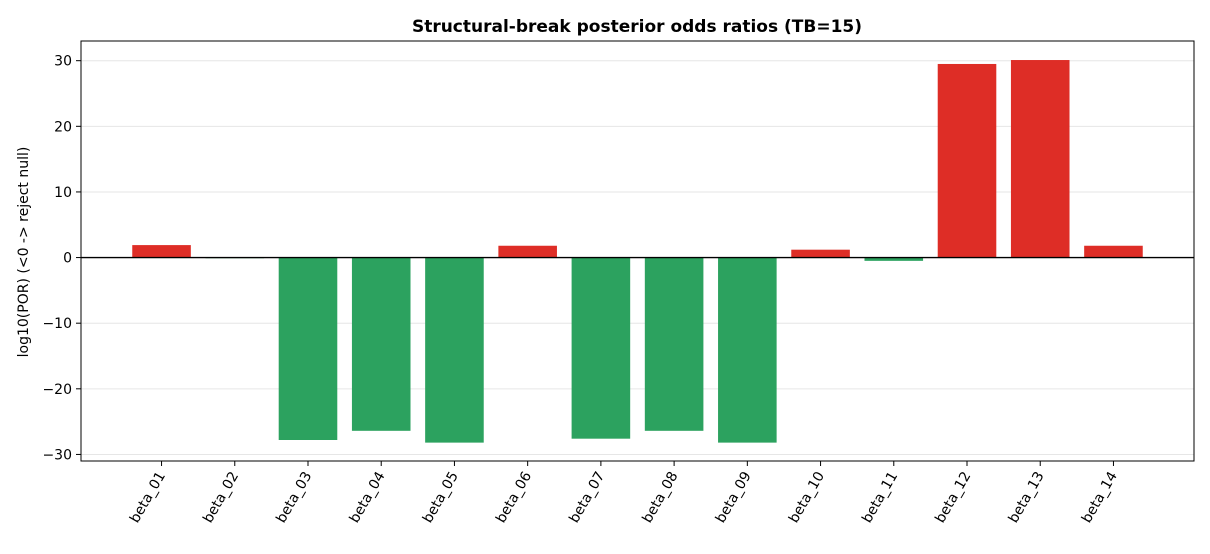  I want to click on x-tick-label: beta_08, so click(661, 497).